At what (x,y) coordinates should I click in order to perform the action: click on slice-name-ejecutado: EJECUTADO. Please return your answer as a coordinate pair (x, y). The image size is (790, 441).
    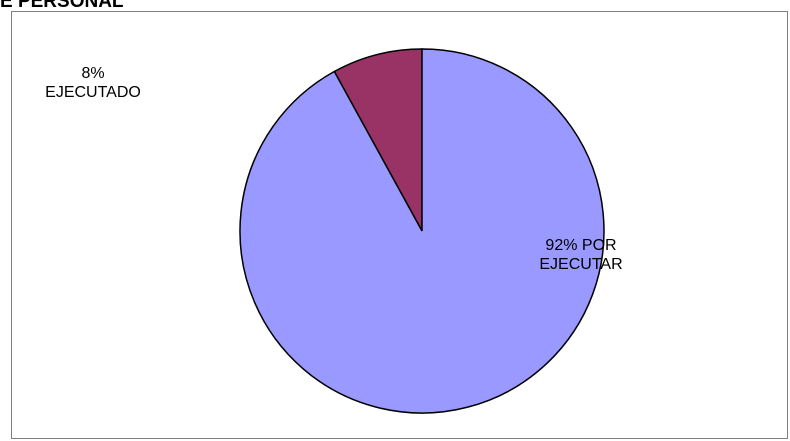
    Looking at the image, I should click on (93, 92).